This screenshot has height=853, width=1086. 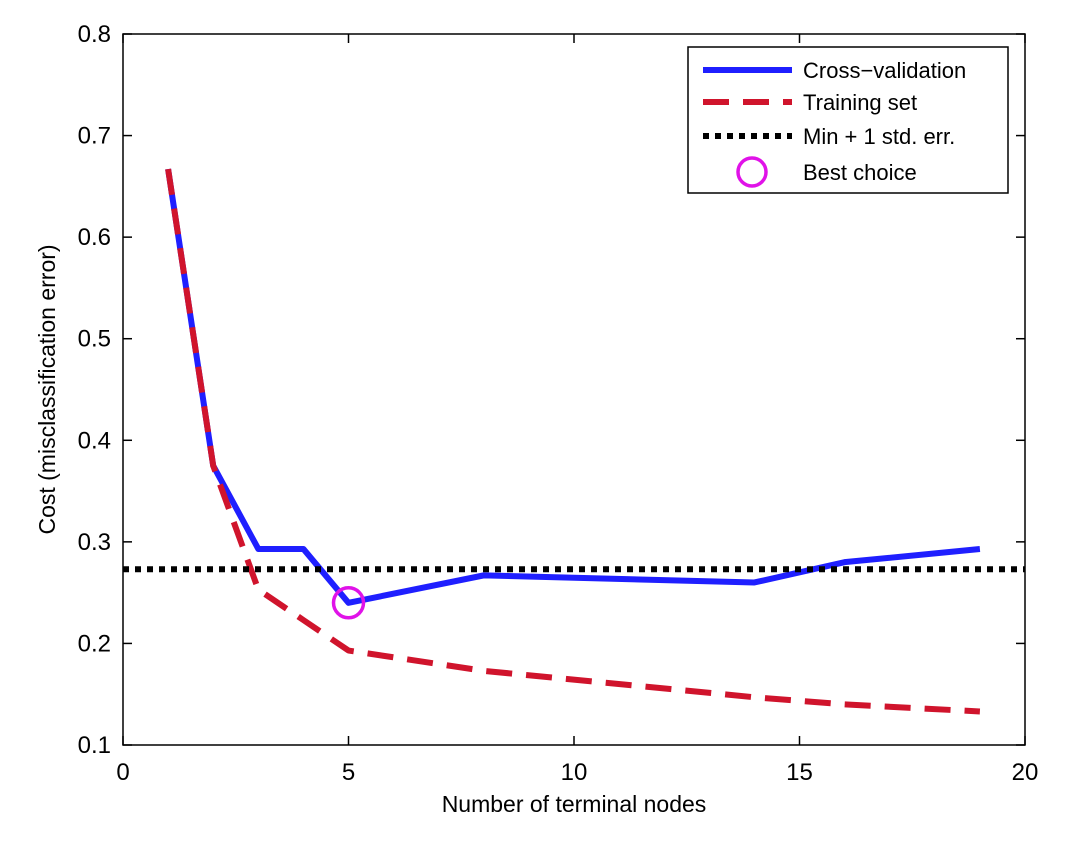 What do you see at coordinates (574, 804) in the screenshot?
I see `x-axis-title: Number of terminal nodes` at bounding box center [574, 804].